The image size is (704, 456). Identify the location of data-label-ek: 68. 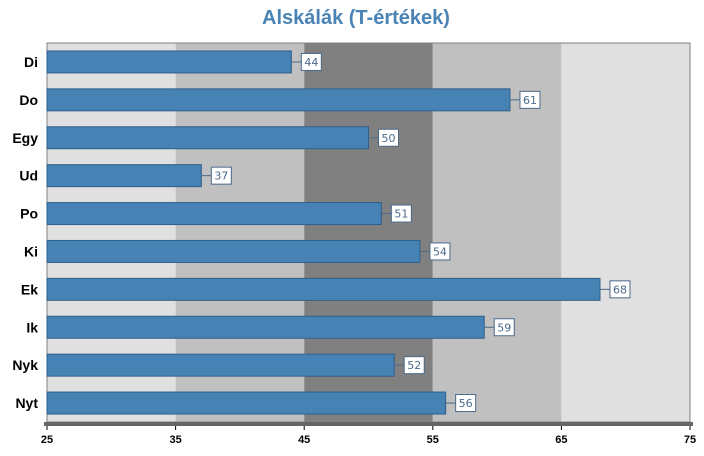
(620, 289).